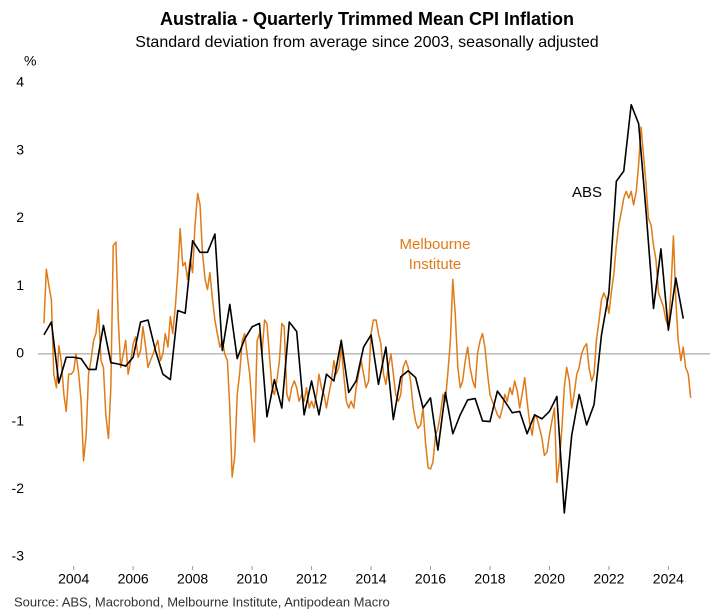  What do you see at coordinates (20, 82) in the screenshot?
I see `y-tick-label: 4` at bounding box center [20, 82].